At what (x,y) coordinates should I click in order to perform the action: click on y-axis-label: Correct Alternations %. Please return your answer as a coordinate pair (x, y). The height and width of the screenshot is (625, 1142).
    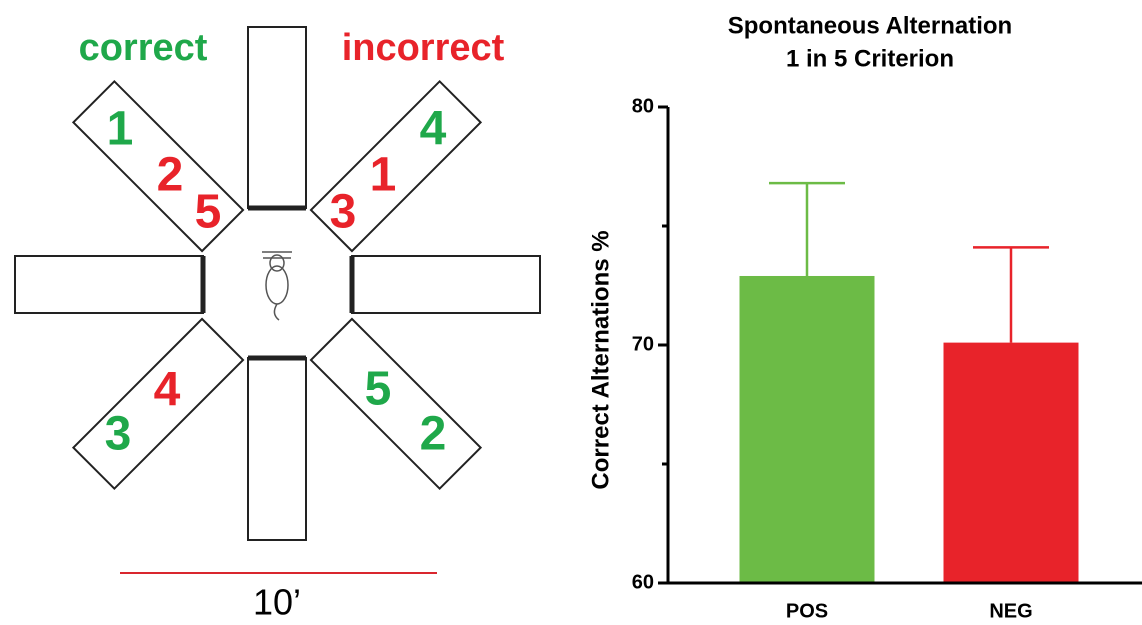
    Looking at the image, I should click on (600, 359).